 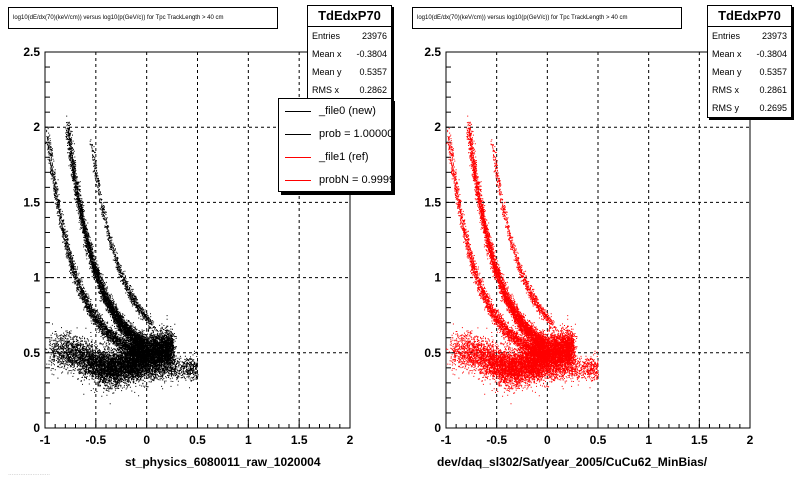 I want to click on stats-value: 0.2695, so click(x=773, y=108).